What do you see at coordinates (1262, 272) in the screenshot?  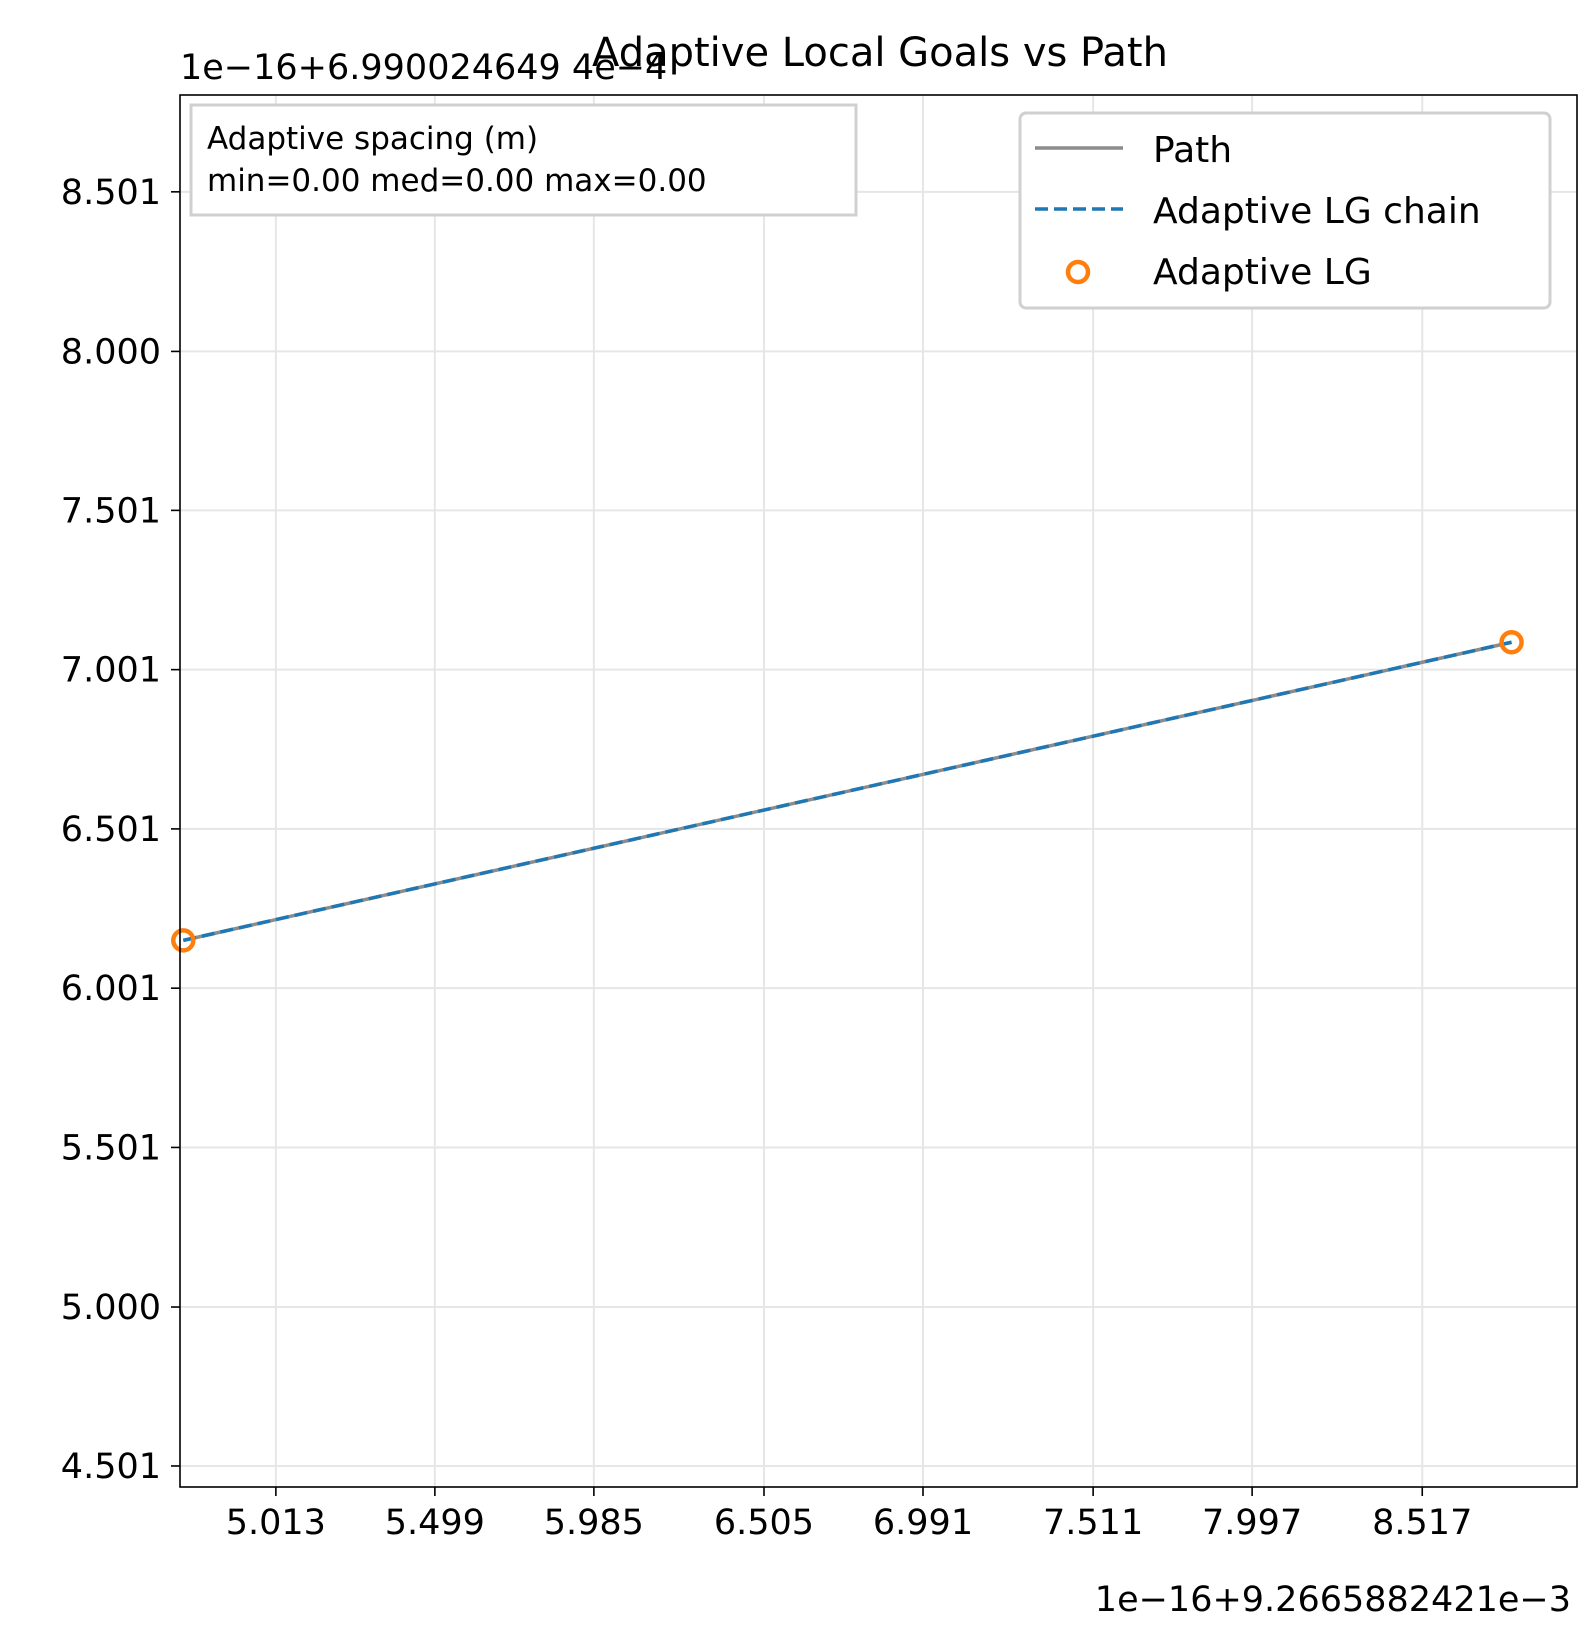 I see `legend-lg-label: Adaptive LG` at bounding box center [1262, 272].